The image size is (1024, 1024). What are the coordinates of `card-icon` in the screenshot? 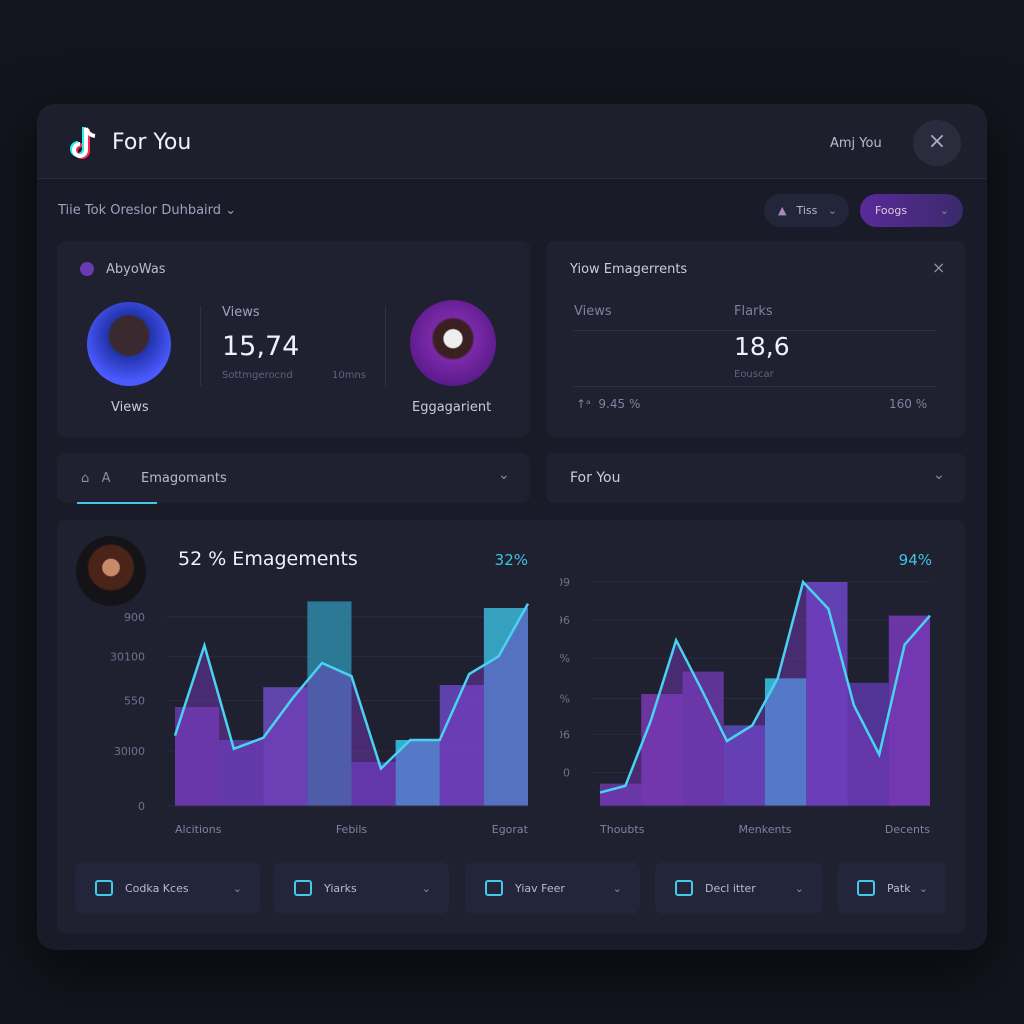 It's located at (87, 269).